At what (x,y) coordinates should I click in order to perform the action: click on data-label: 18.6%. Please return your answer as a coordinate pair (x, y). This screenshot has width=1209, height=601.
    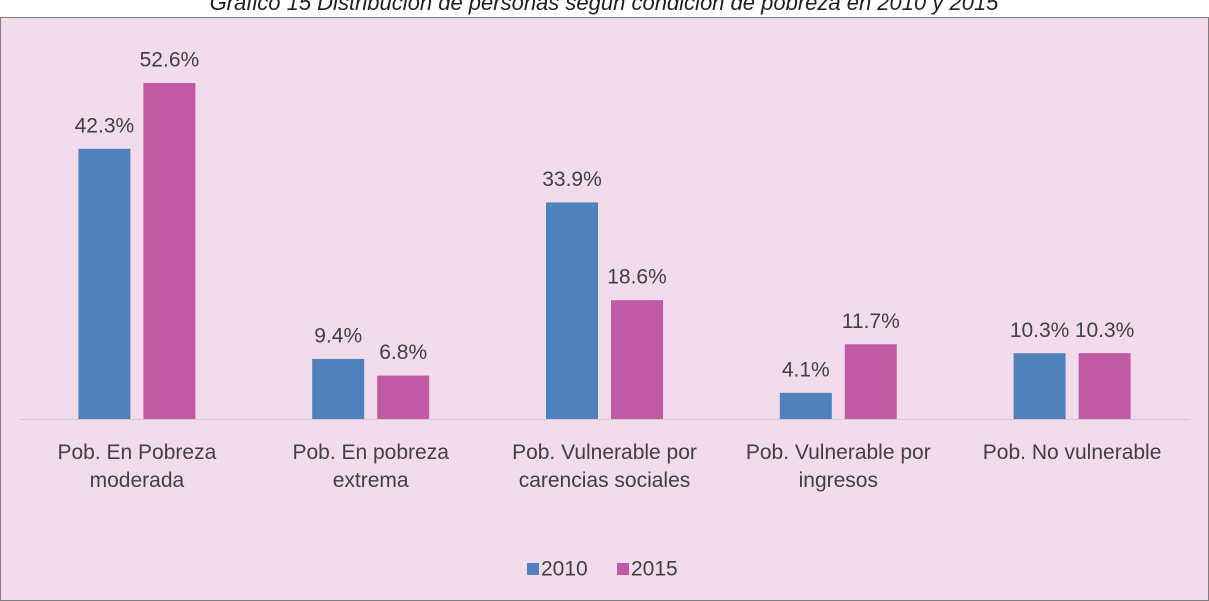
    Looking at the image, I should click on (637, 277).